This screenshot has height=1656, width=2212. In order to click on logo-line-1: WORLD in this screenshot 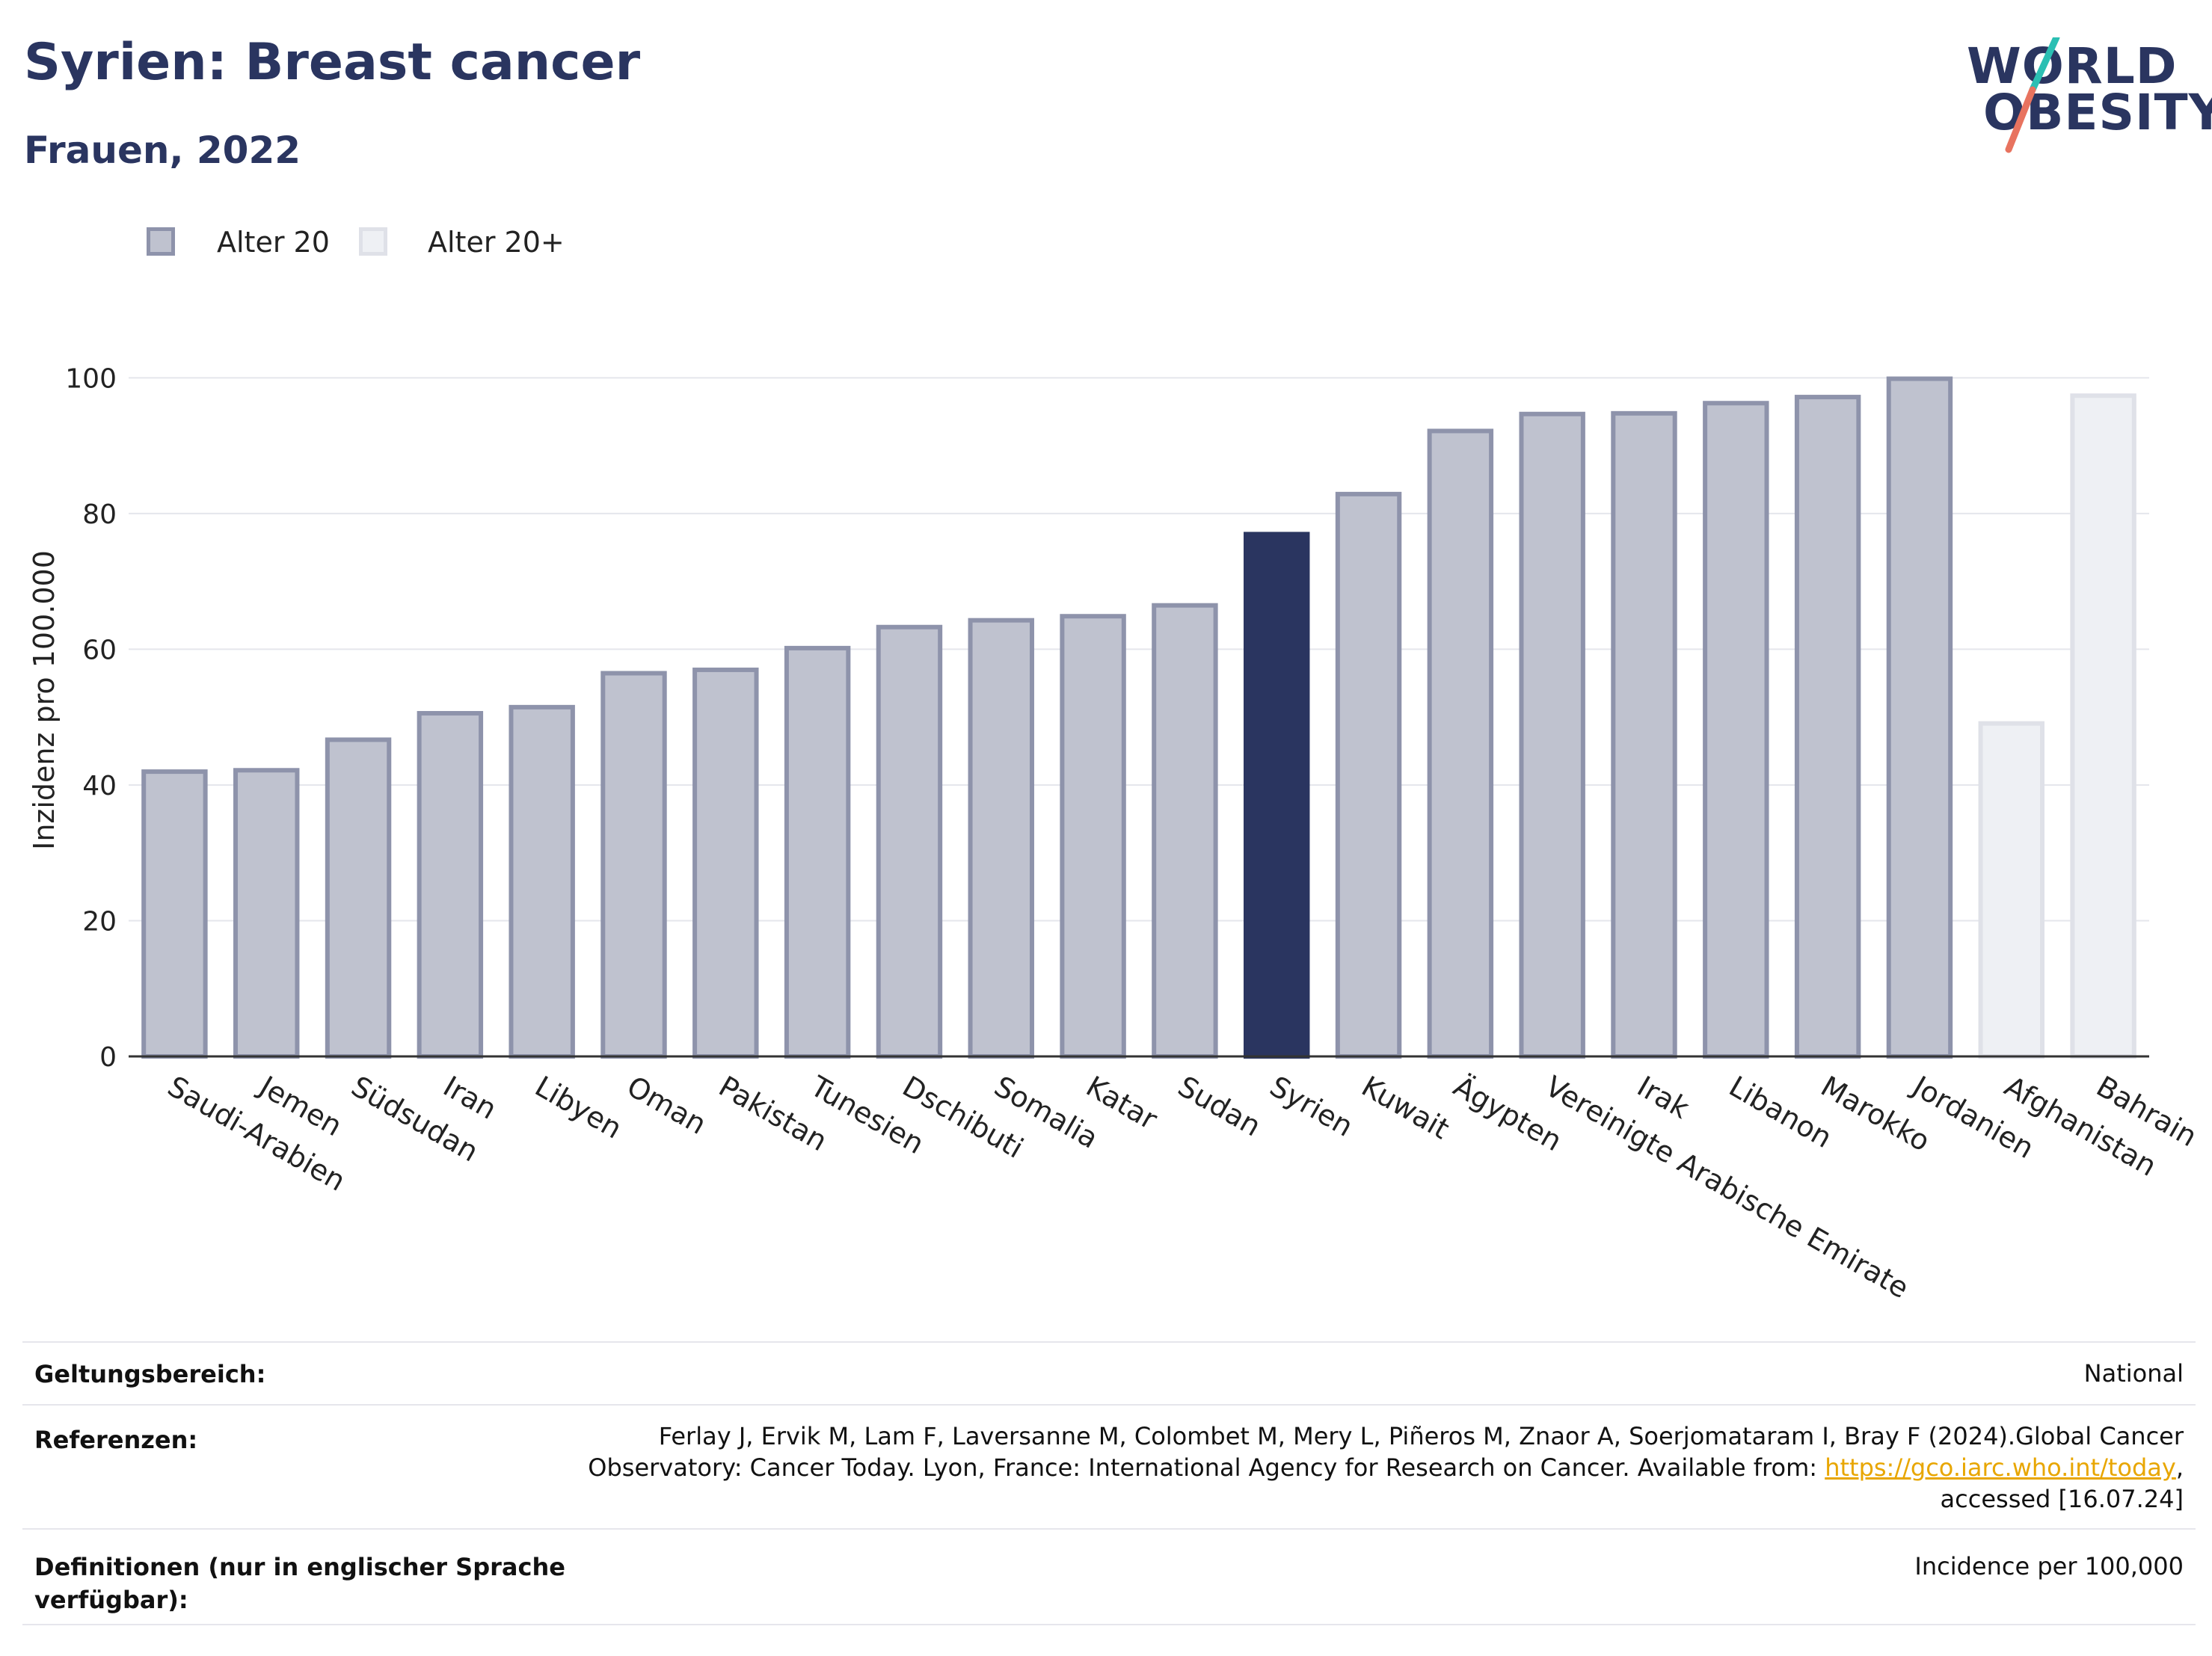, I will do `click(2072, 66)`.